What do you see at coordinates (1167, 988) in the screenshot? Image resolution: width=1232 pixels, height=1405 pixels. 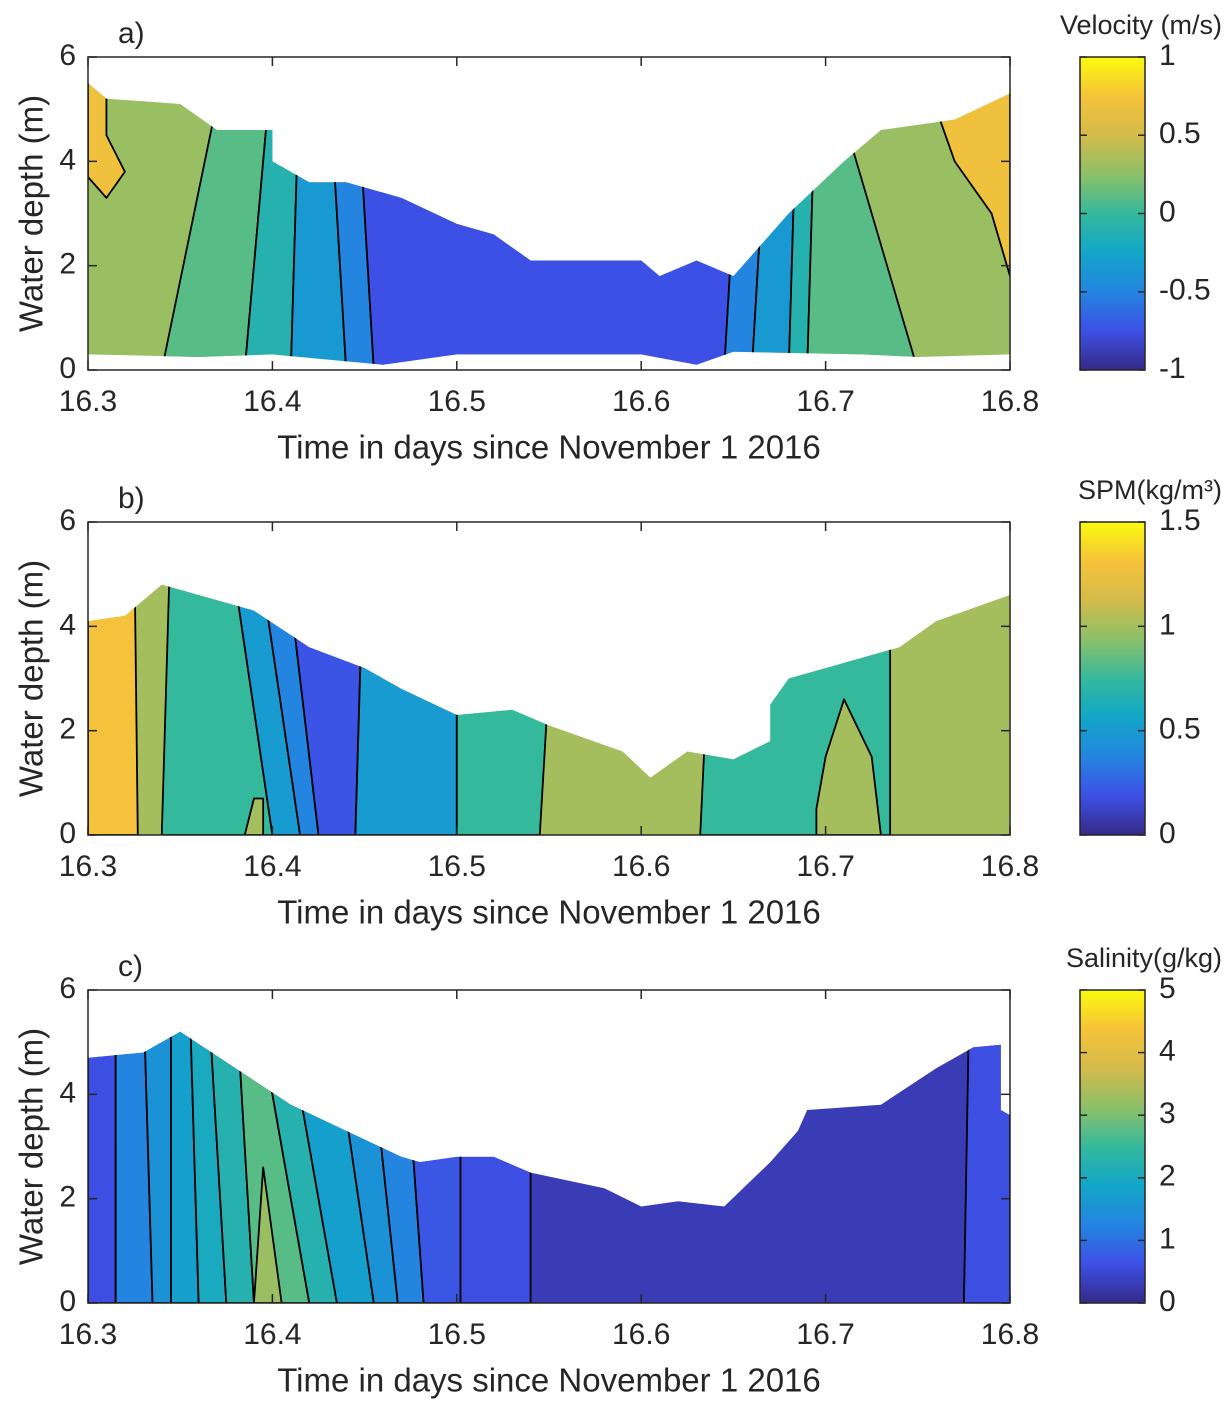 I see `colorbar-tick-label: 5` at bounding box center [1167, 988].